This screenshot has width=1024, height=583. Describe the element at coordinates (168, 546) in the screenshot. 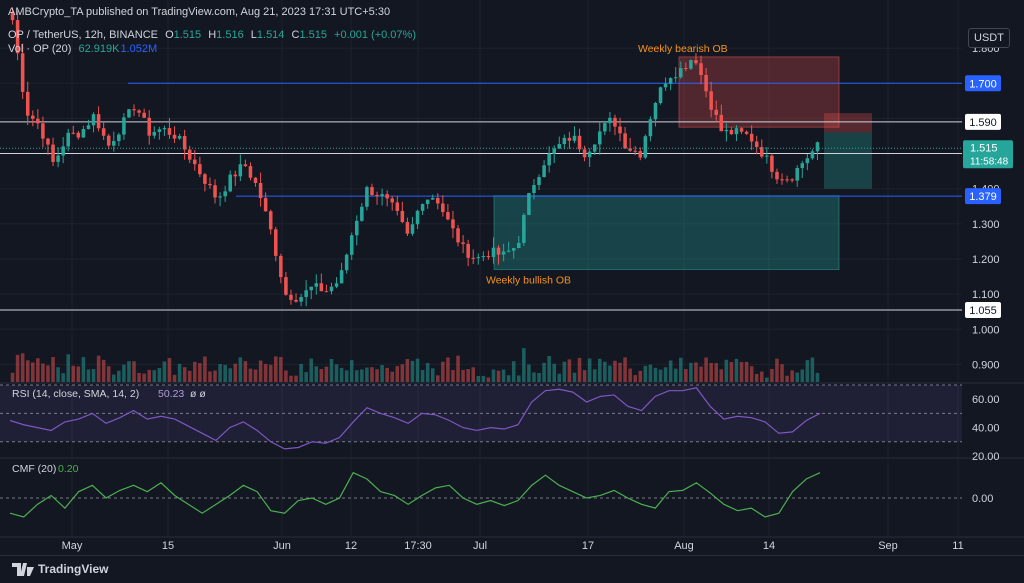

I see `x-tick-label: 15` at that location.